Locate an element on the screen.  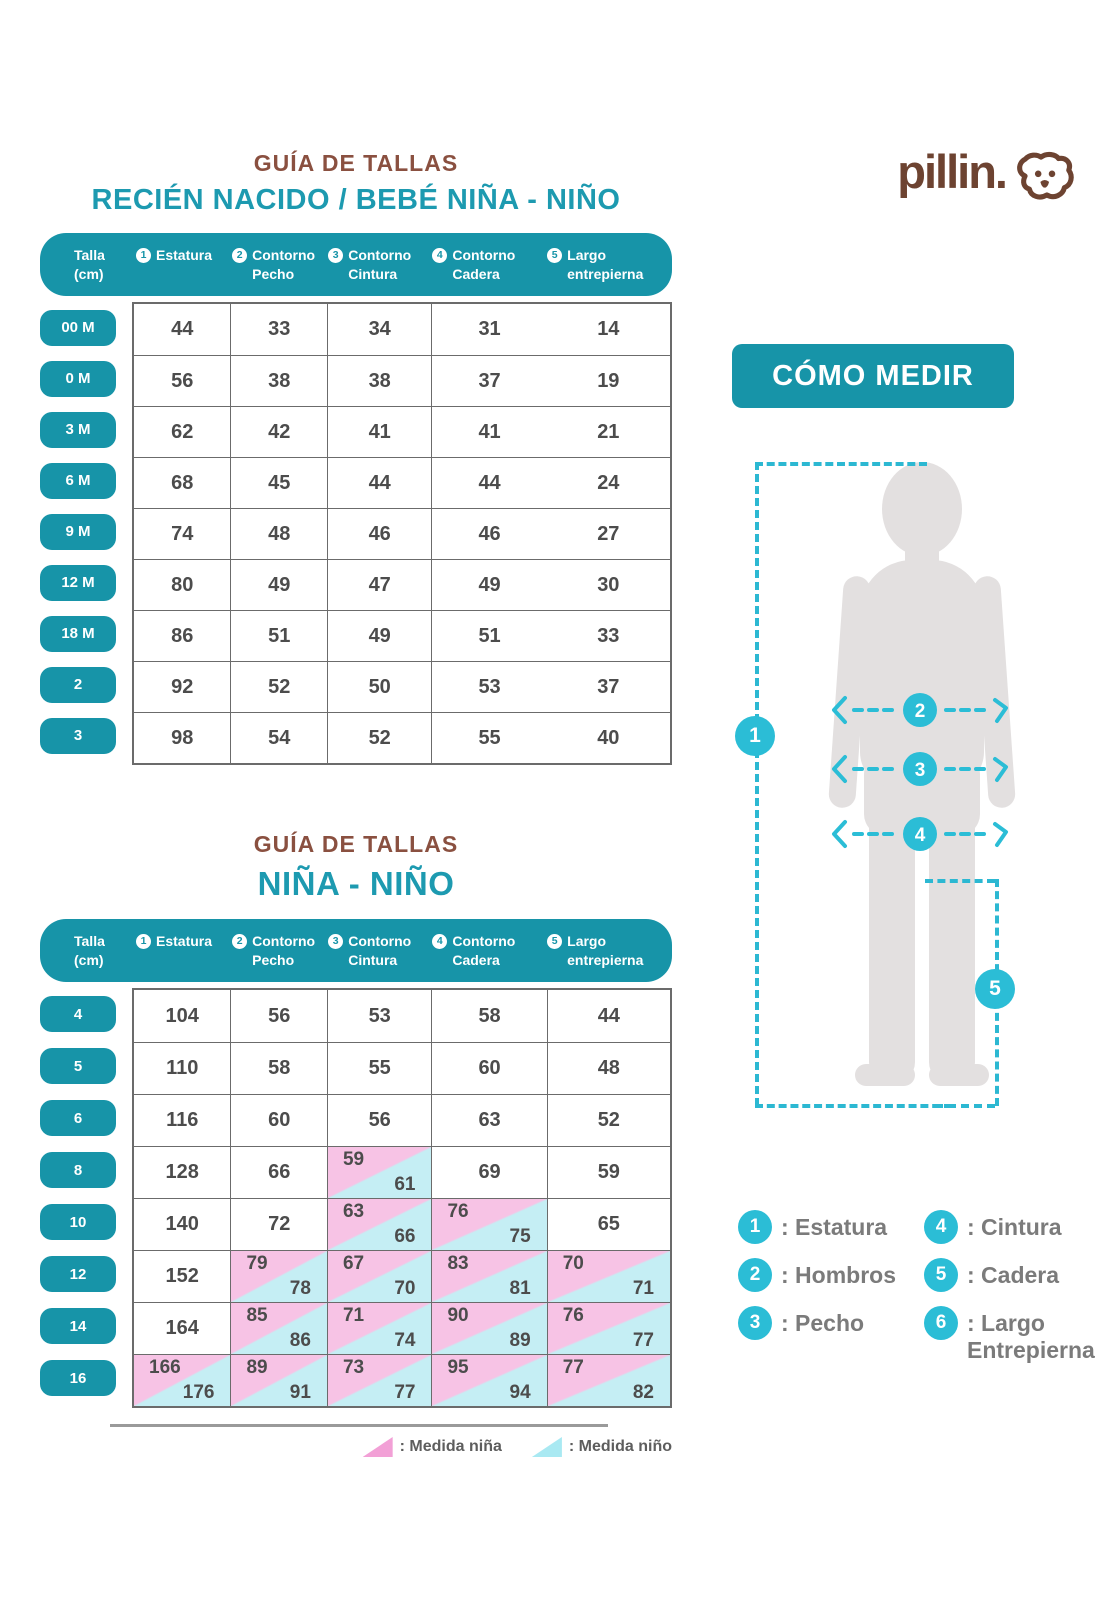
size-cell: 40 is located at coordinates (608, 737).